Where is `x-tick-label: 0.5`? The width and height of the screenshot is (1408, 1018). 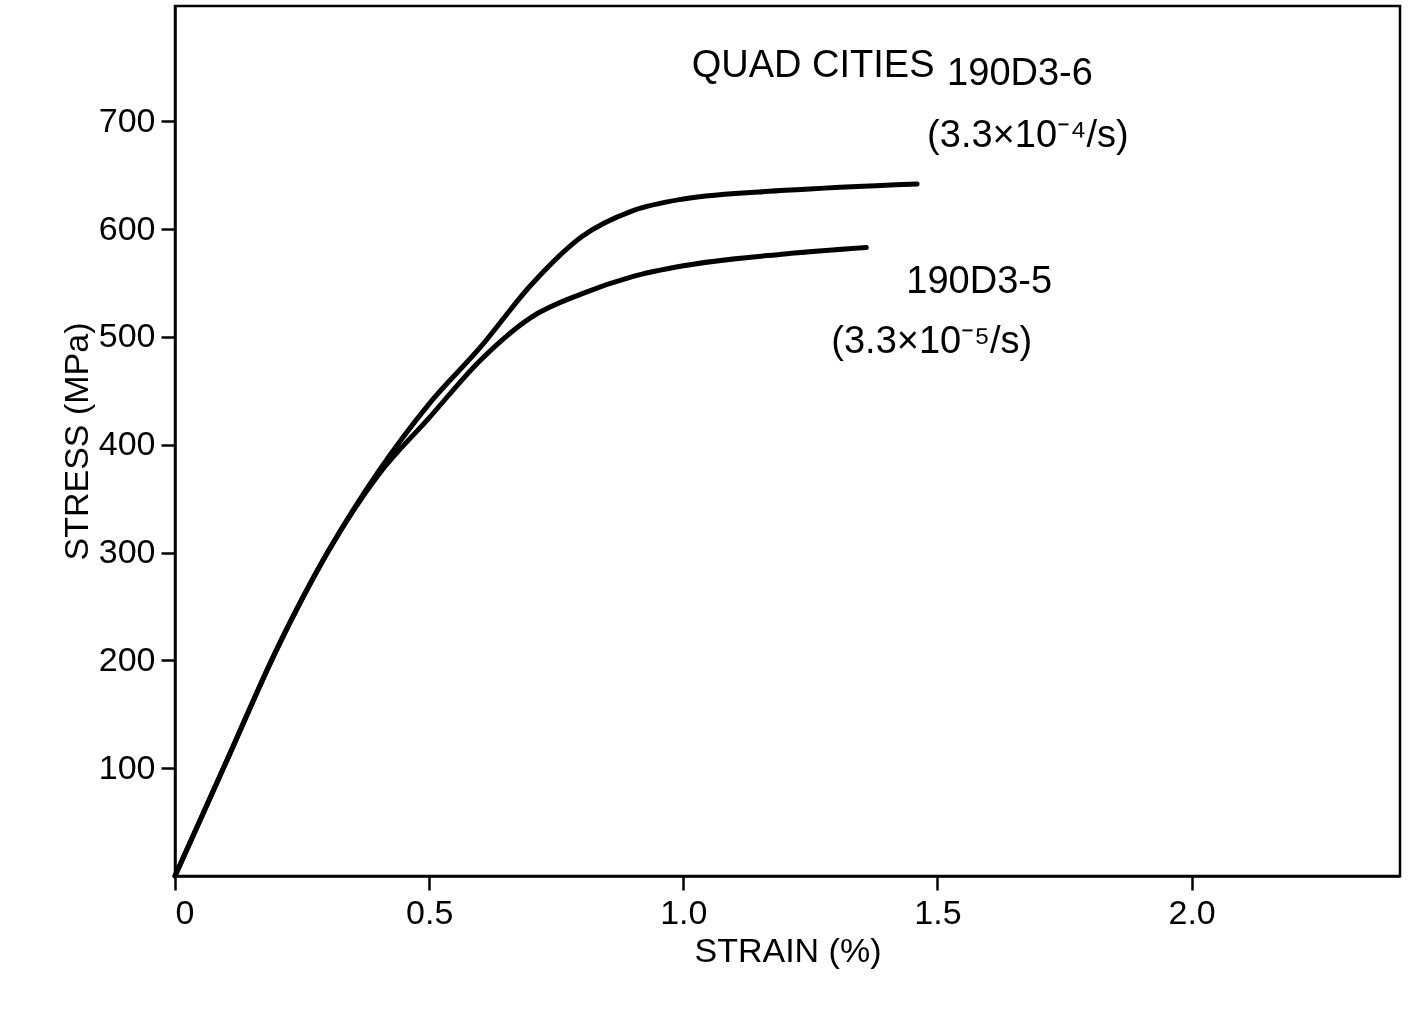 x-tick-label: 0.5 is located at coordinates (430, 911).